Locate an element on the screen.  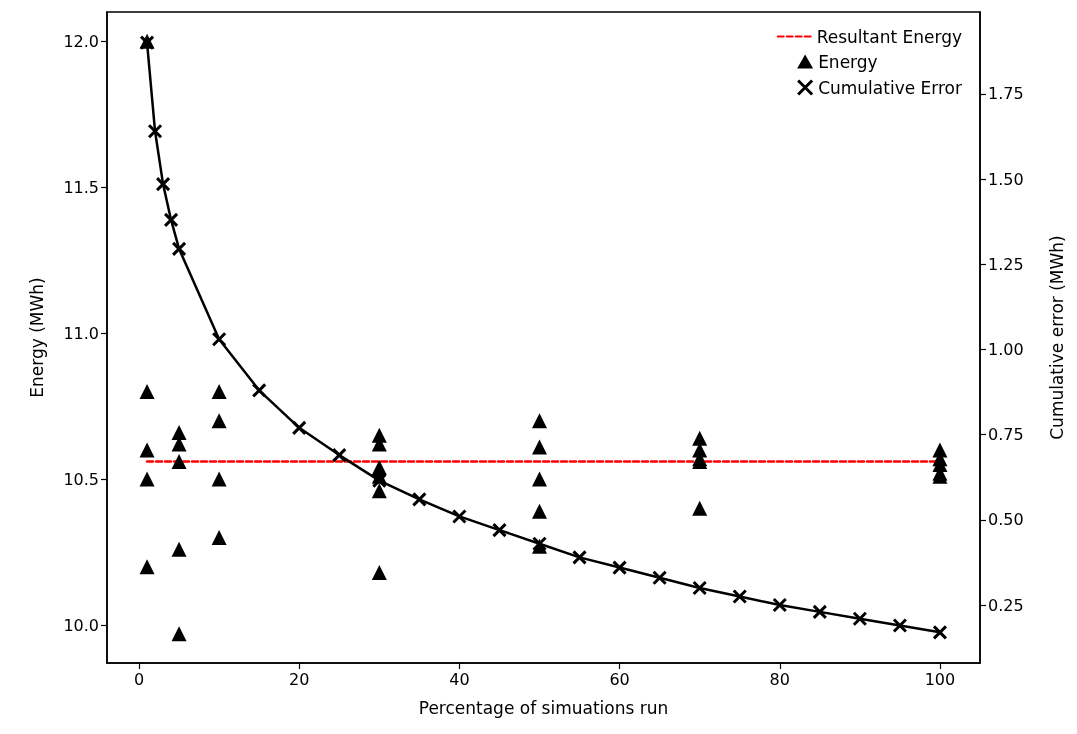
y-tick-label: 10.5 is located at coordinates (81, 479).